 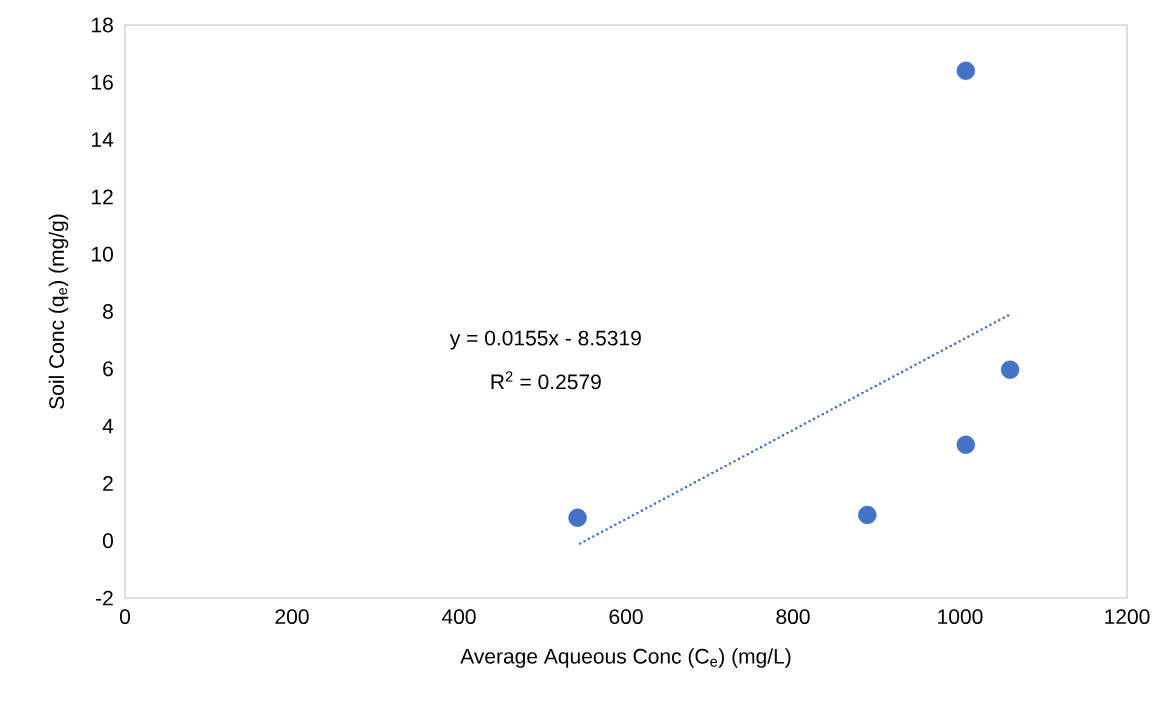 I want to click on y-tick-label: 4, so click(x=108, y=426).